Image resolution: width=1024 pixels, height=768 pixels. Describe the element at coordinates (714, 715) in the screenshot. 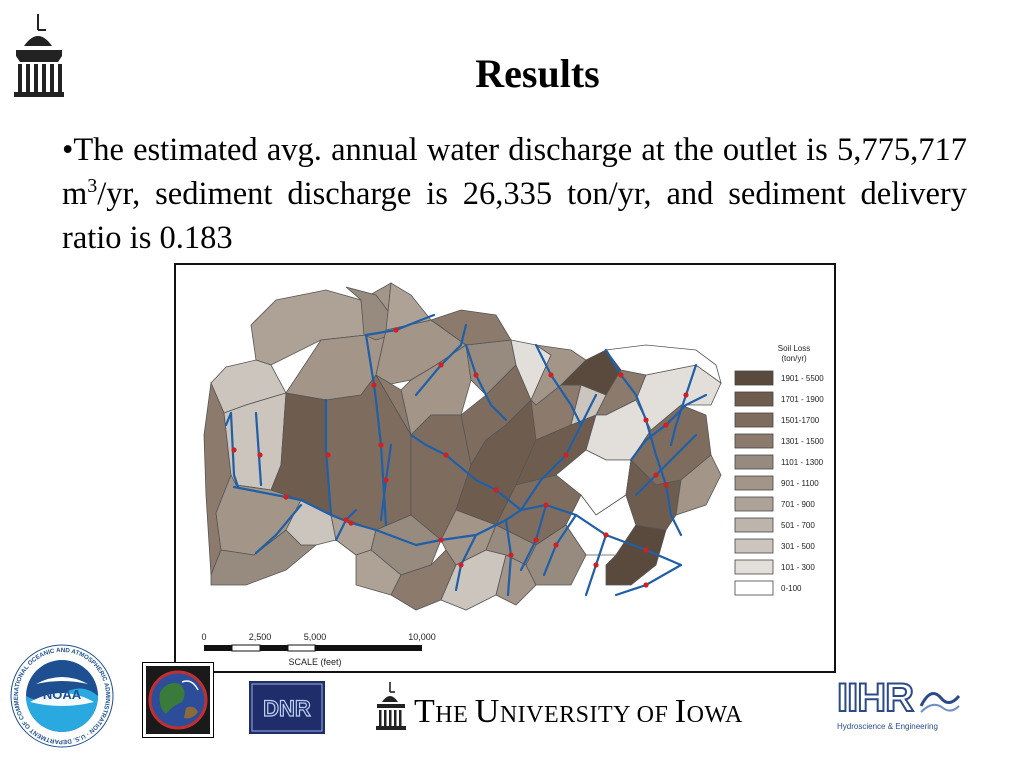

I see `wordmark-owa: OWA` at that location.